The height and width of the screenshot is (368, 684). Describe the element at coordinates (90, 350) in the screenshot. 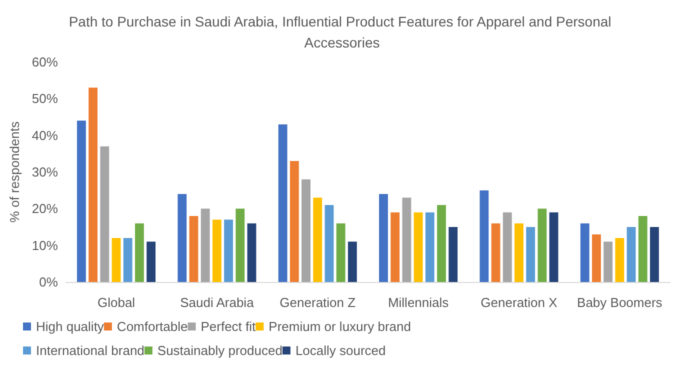

I see `legend-label: International brand` at that location.